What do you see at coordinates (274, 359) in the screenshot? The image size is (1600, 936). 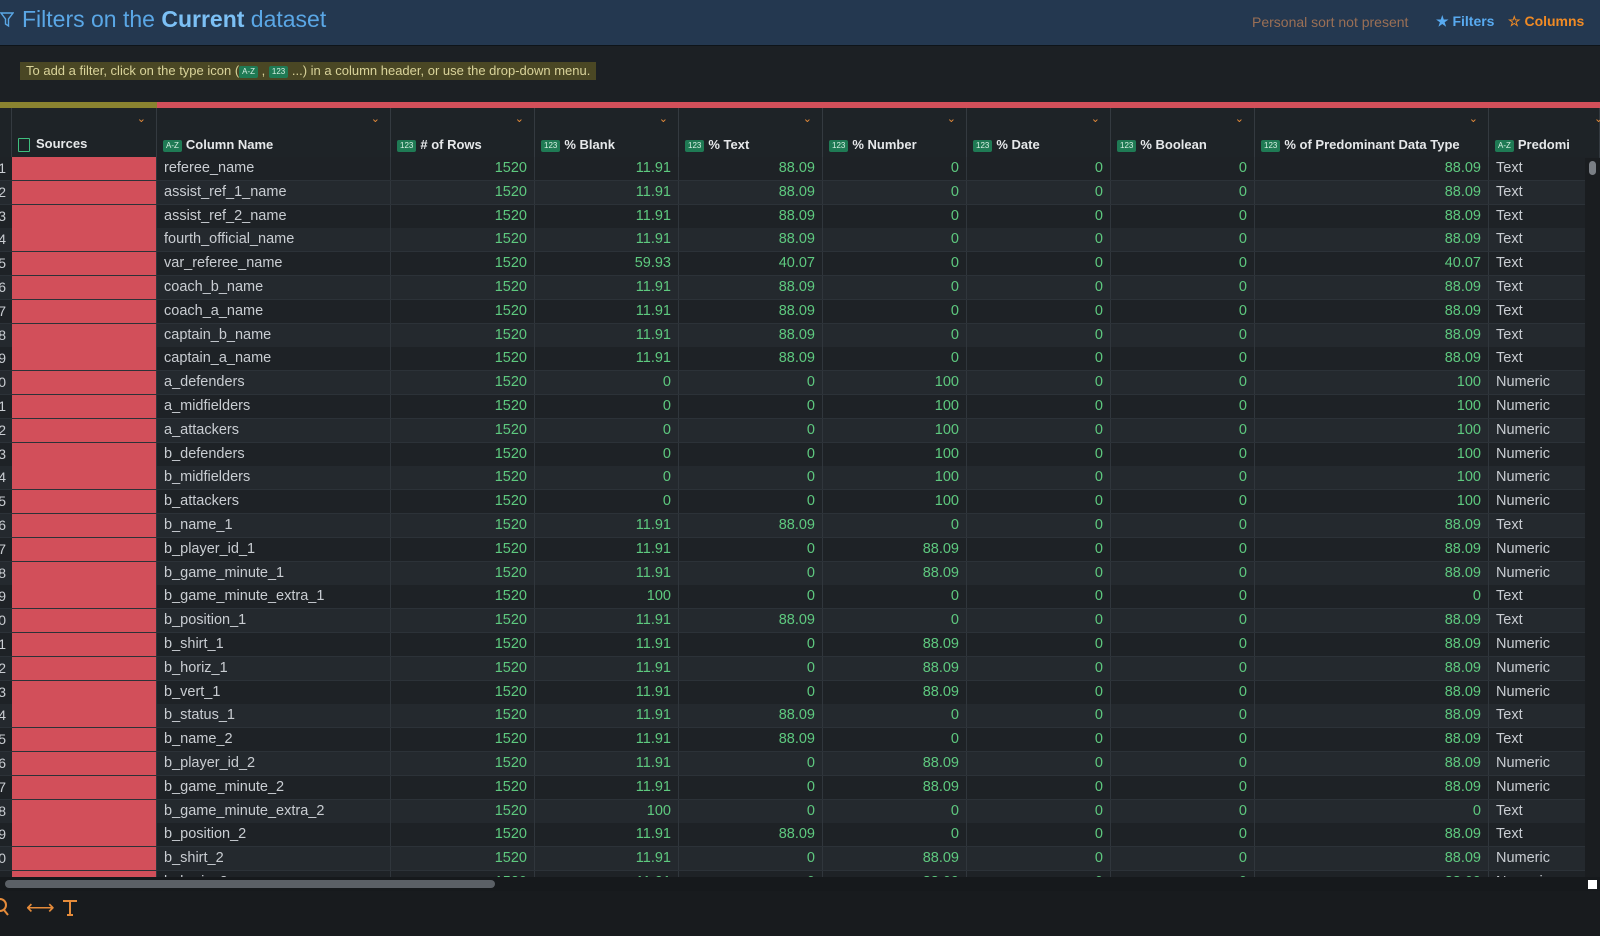 I see `cell-name: captain_a_name` at bounding box center [274, 359].